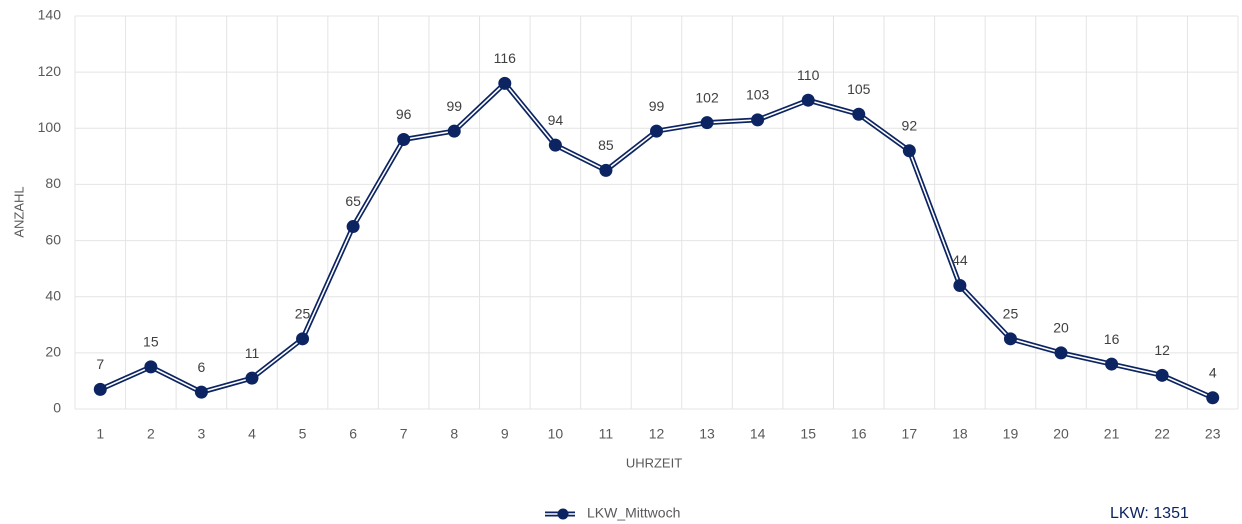 The height and width of the screenshot is (524, 1242). What do you see at coordinates (252, 434) in the screenshot?
I see `x-tick-label: 4` at bounding box center [252, 434].